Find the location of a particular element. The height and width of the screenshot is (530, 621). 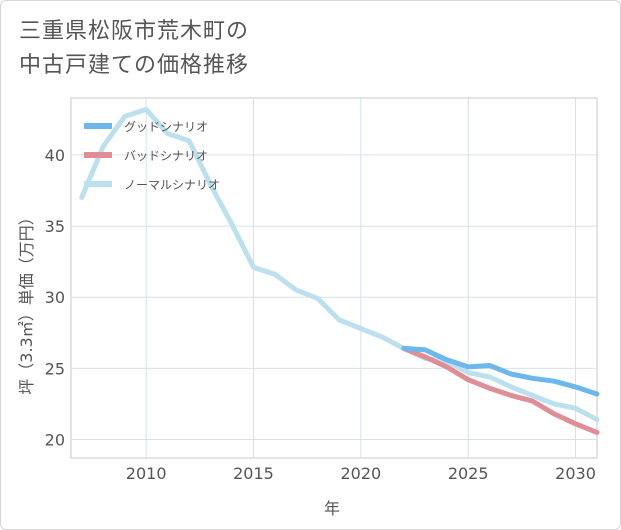

y-tick-label: 35 is located at coordinates (55, 226).